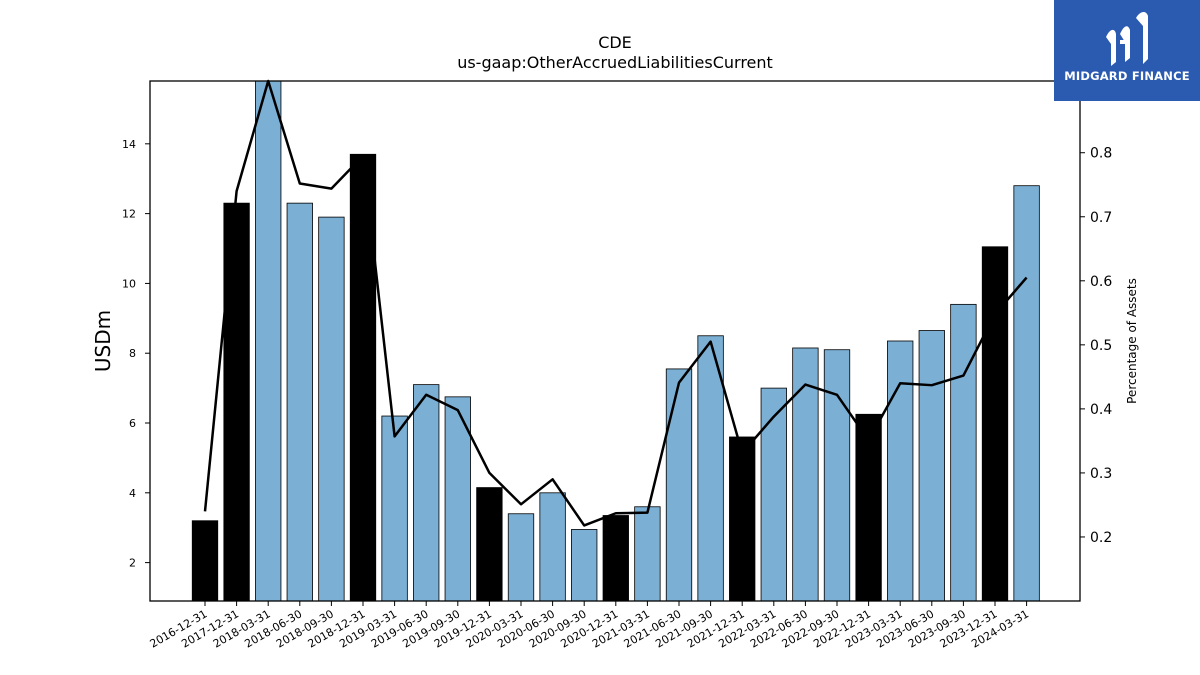 The width and height of the screenshot is (1200, 675). What do you see at coordinates (132, 493) in the screenshot?
I see `y-tick-label: 4` at bounding box center [132, 493].